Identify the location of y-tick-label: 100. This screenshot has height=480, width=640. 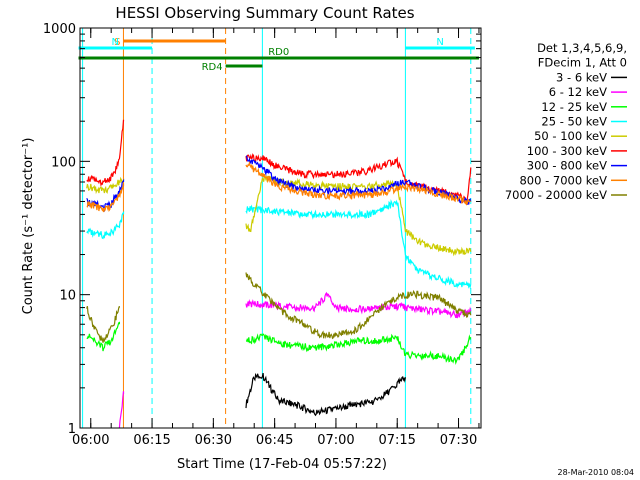
(63, 162).